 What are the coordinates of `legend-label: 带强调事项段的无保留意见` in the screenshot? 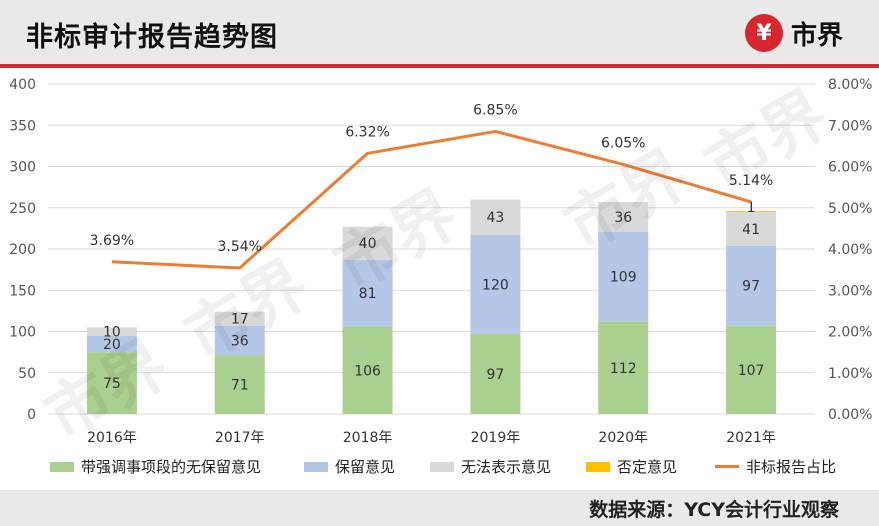 It's located at (171, 467).